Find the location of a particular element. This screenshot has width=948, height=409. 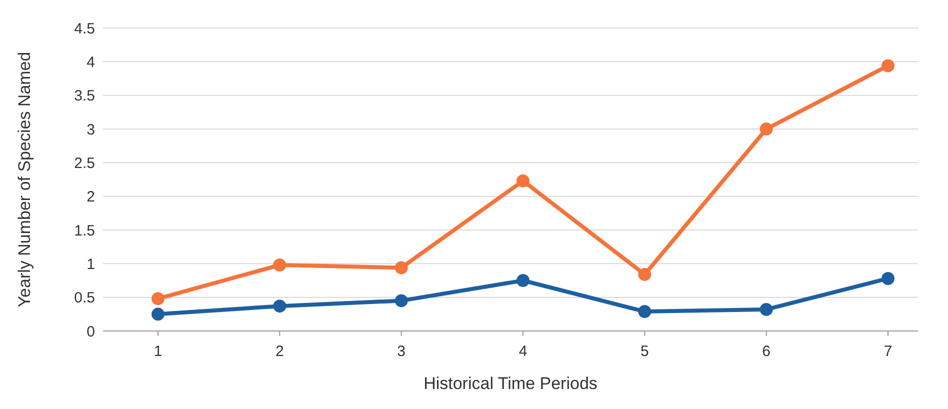

x-axis-title: Historical Time Periods is located at coordinates (511, 383).